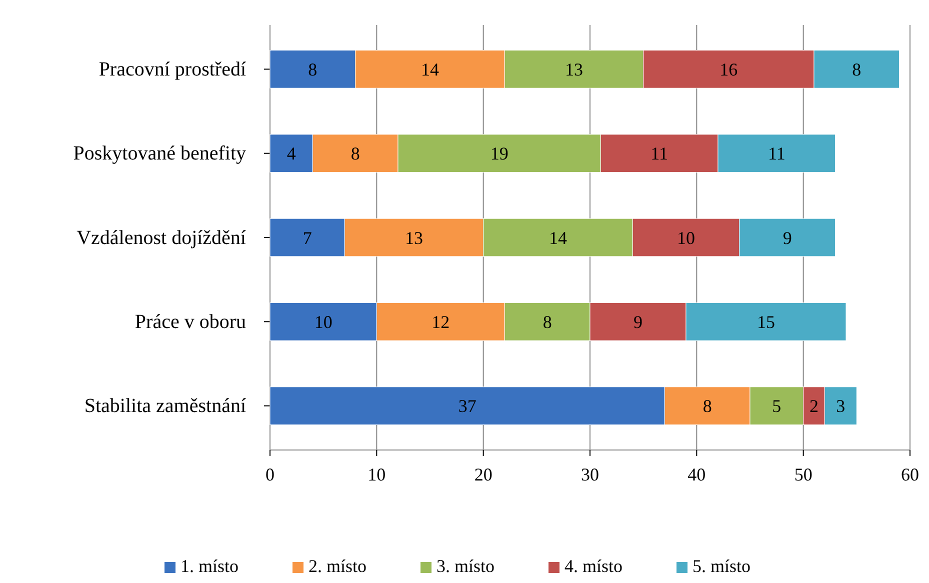 This screenshot has width=929, height=583. I want to click on data-label: 16, so click(729, 69).